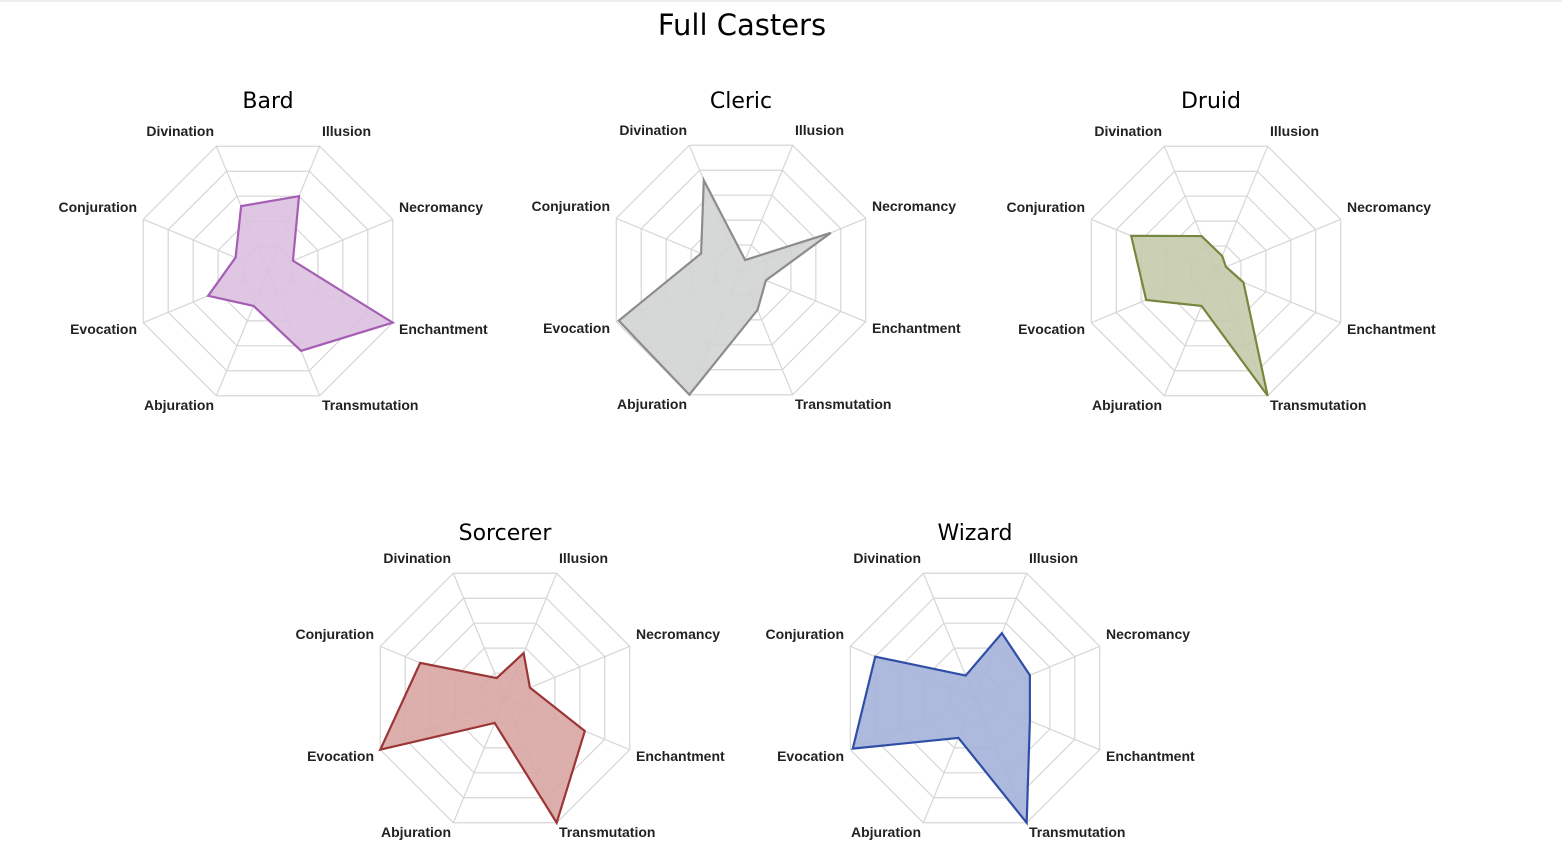 This screenshot has height=853, width=1562. I want to click on page-title: Full Casters, so click(742, 25).